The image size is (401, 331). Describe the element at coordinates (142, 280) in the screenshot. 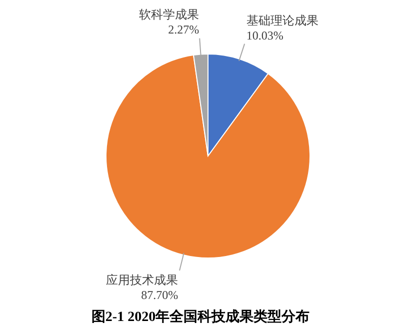

I see `slice-label: 应用技术成果` at that location.